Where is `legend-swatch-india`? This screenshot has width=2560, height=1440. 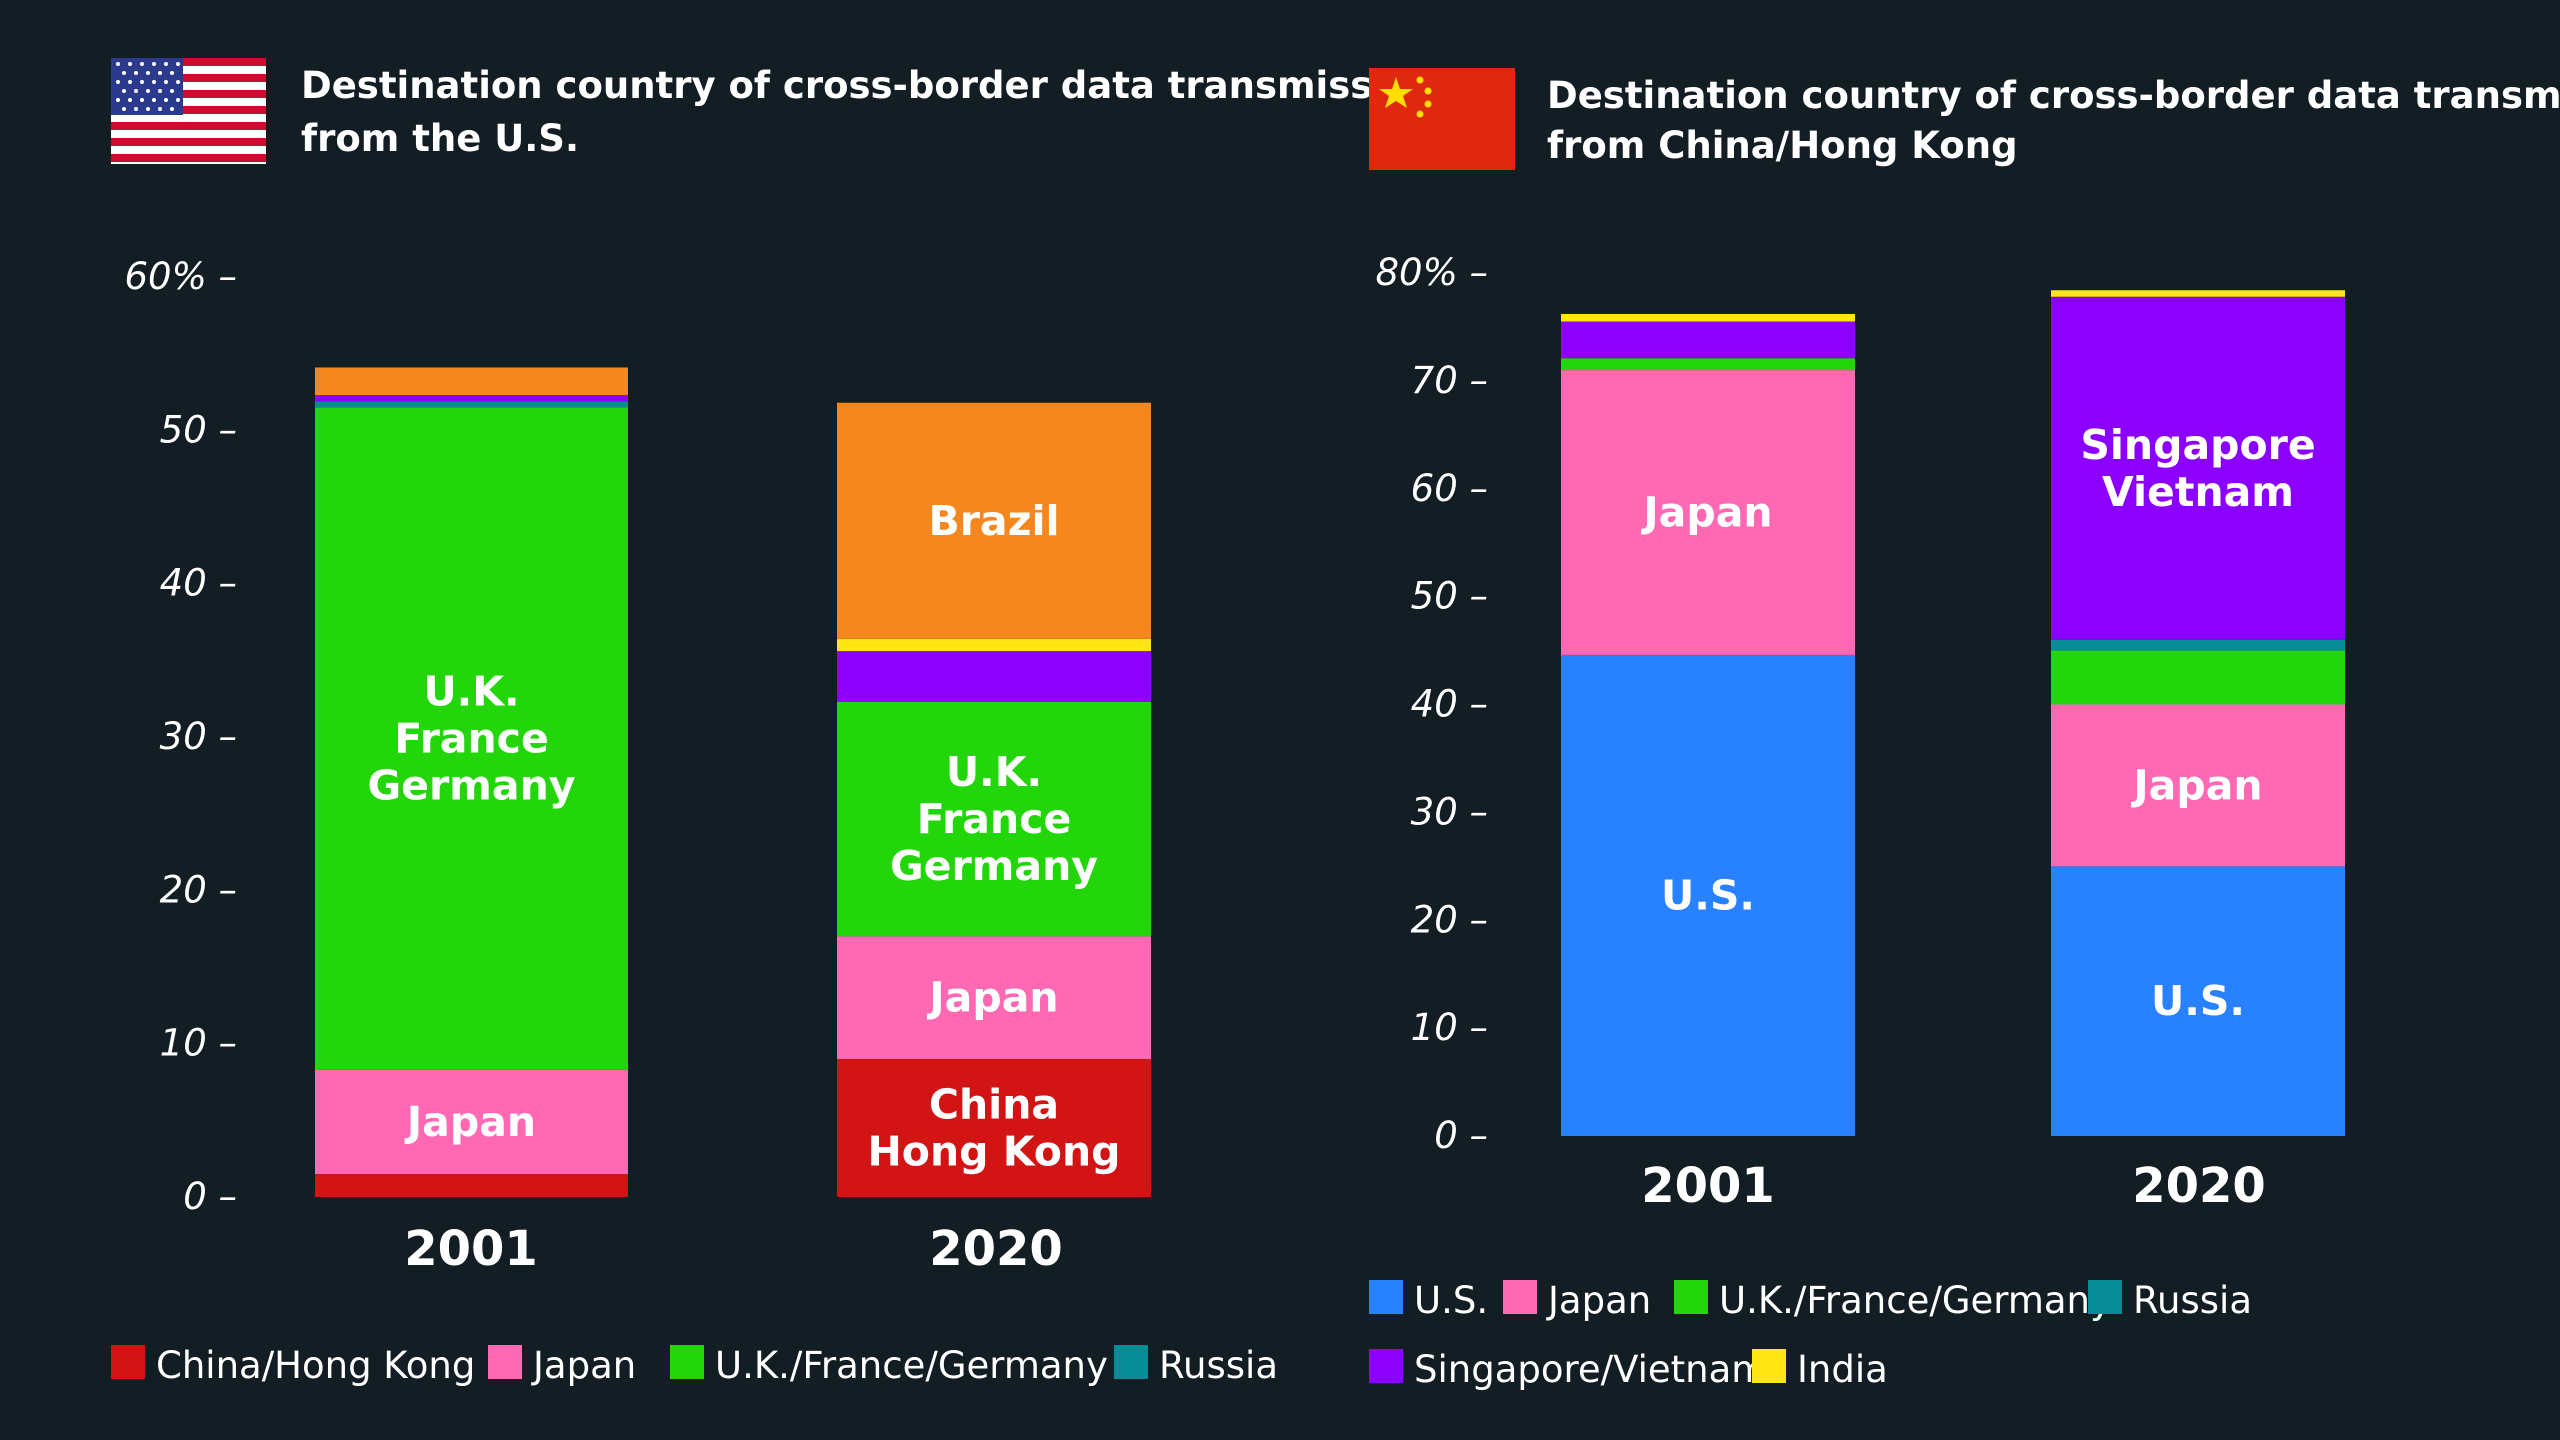 legend-swatch-india is located at coordinates (1769, 1366).